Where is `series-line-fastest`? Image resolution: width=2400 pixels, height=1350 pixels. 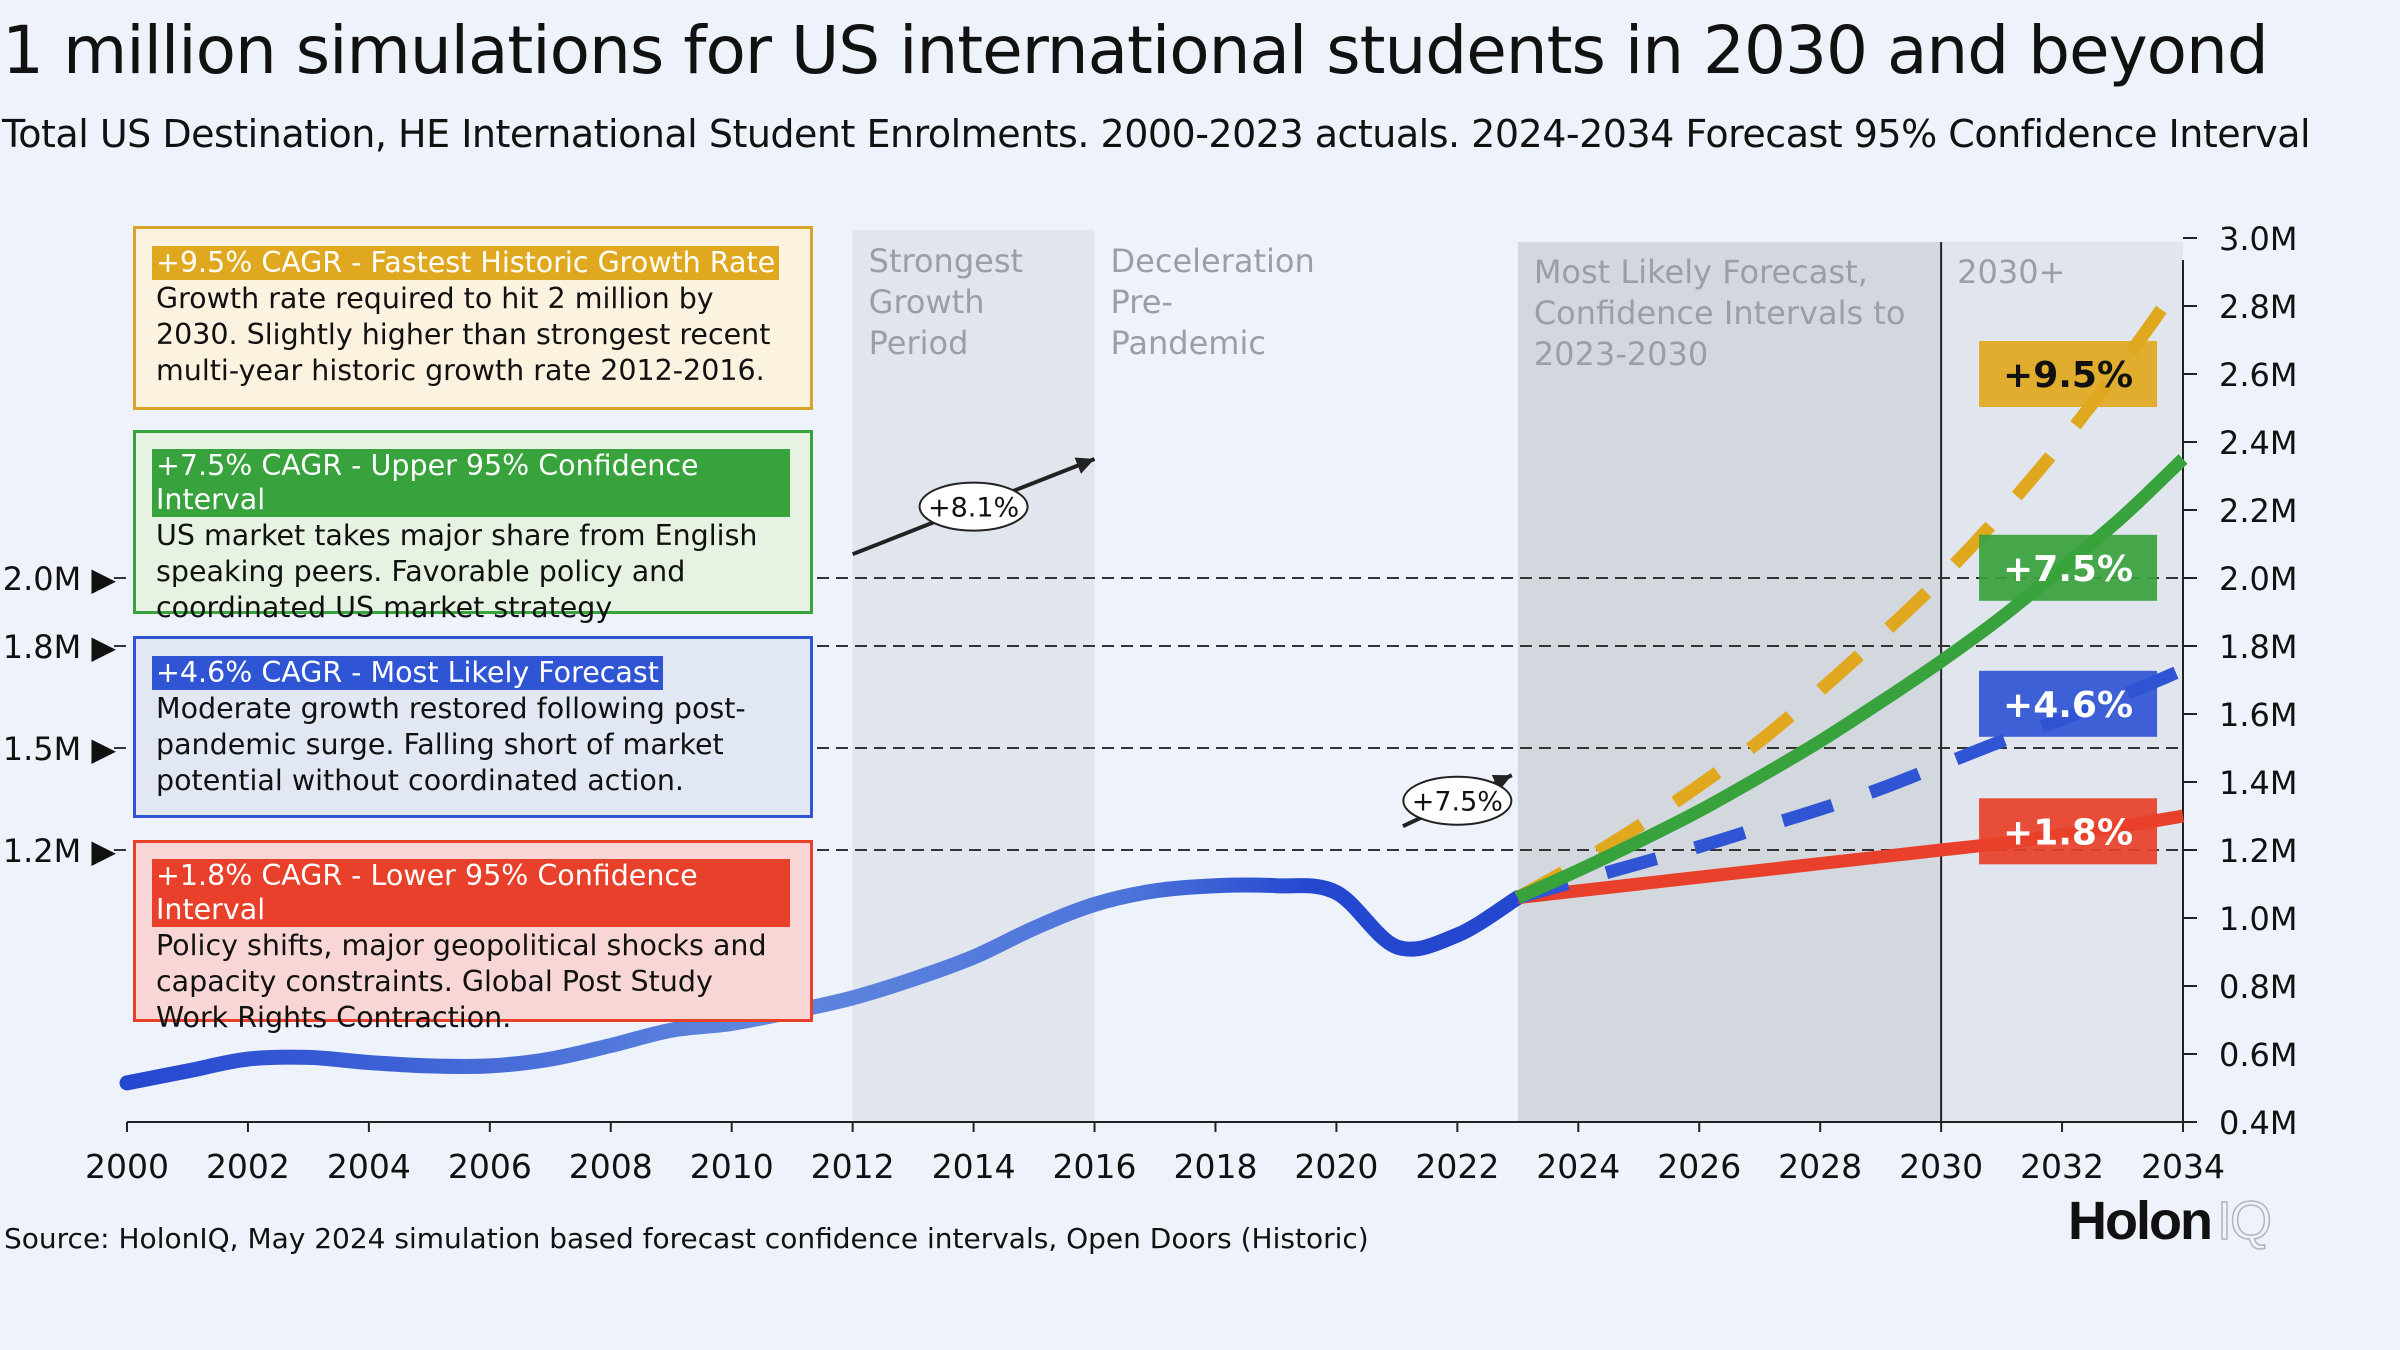 series-line-fastest is located at coordinates (1851, 589).